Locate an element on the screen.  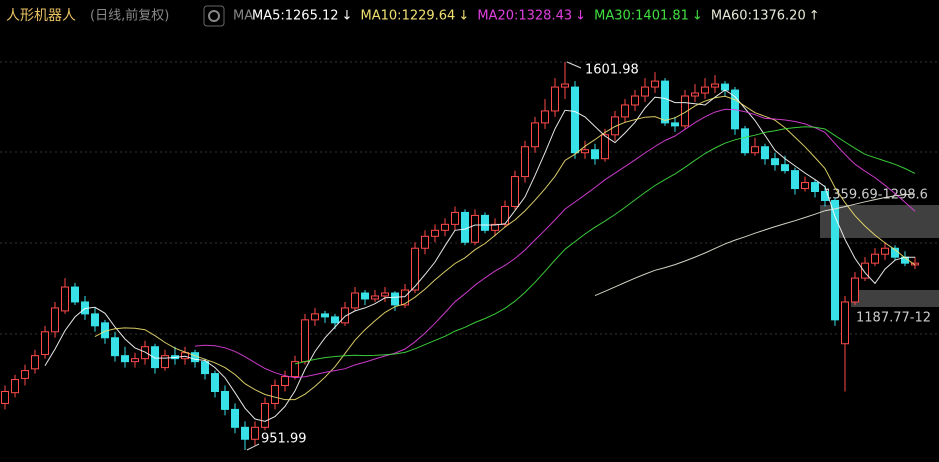
ma-title: MA is located at coordinates (243, 16).